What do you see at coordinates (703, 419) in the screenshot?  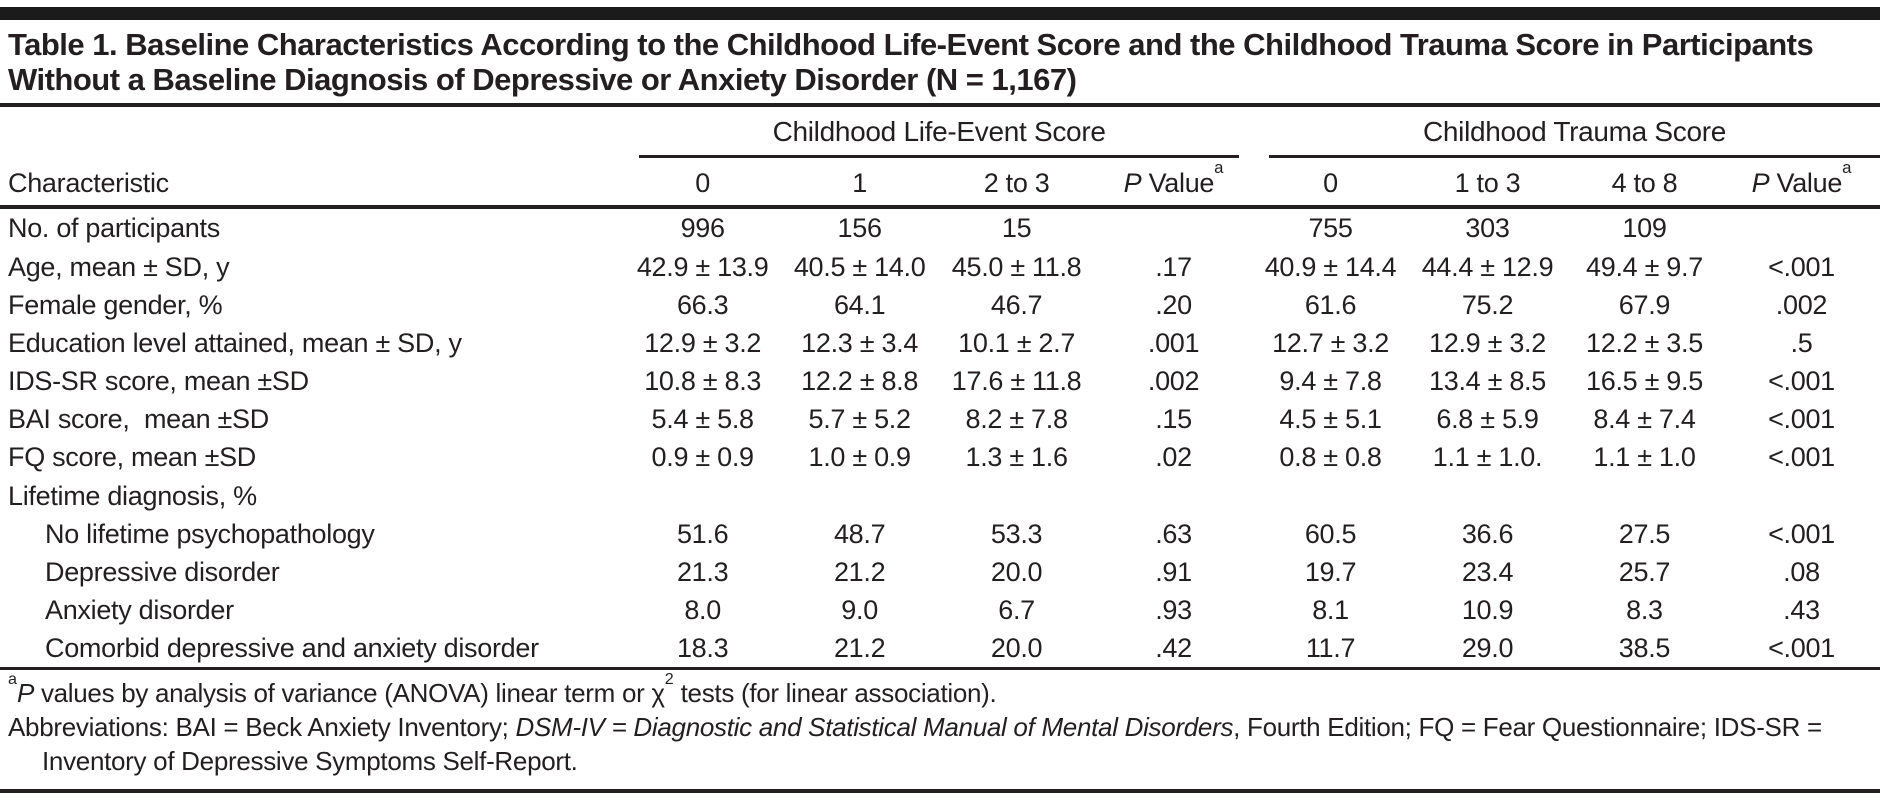 I see `cell-value: 5.4 ± 5.8` at bounding box center [703, 419].